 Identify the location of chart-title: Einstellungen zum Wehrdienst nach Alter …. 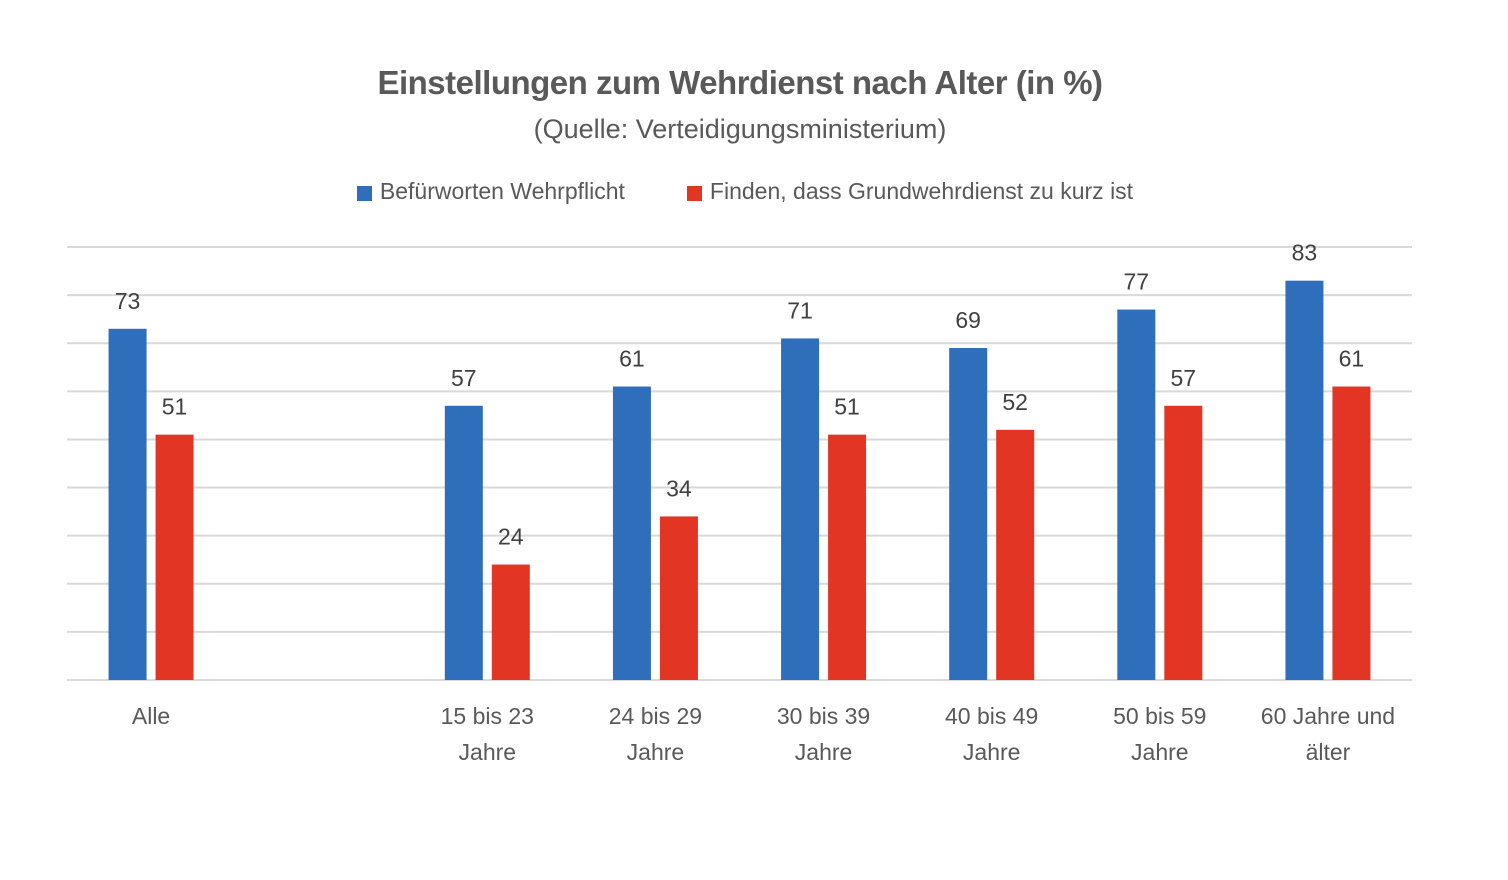
(740, 82).